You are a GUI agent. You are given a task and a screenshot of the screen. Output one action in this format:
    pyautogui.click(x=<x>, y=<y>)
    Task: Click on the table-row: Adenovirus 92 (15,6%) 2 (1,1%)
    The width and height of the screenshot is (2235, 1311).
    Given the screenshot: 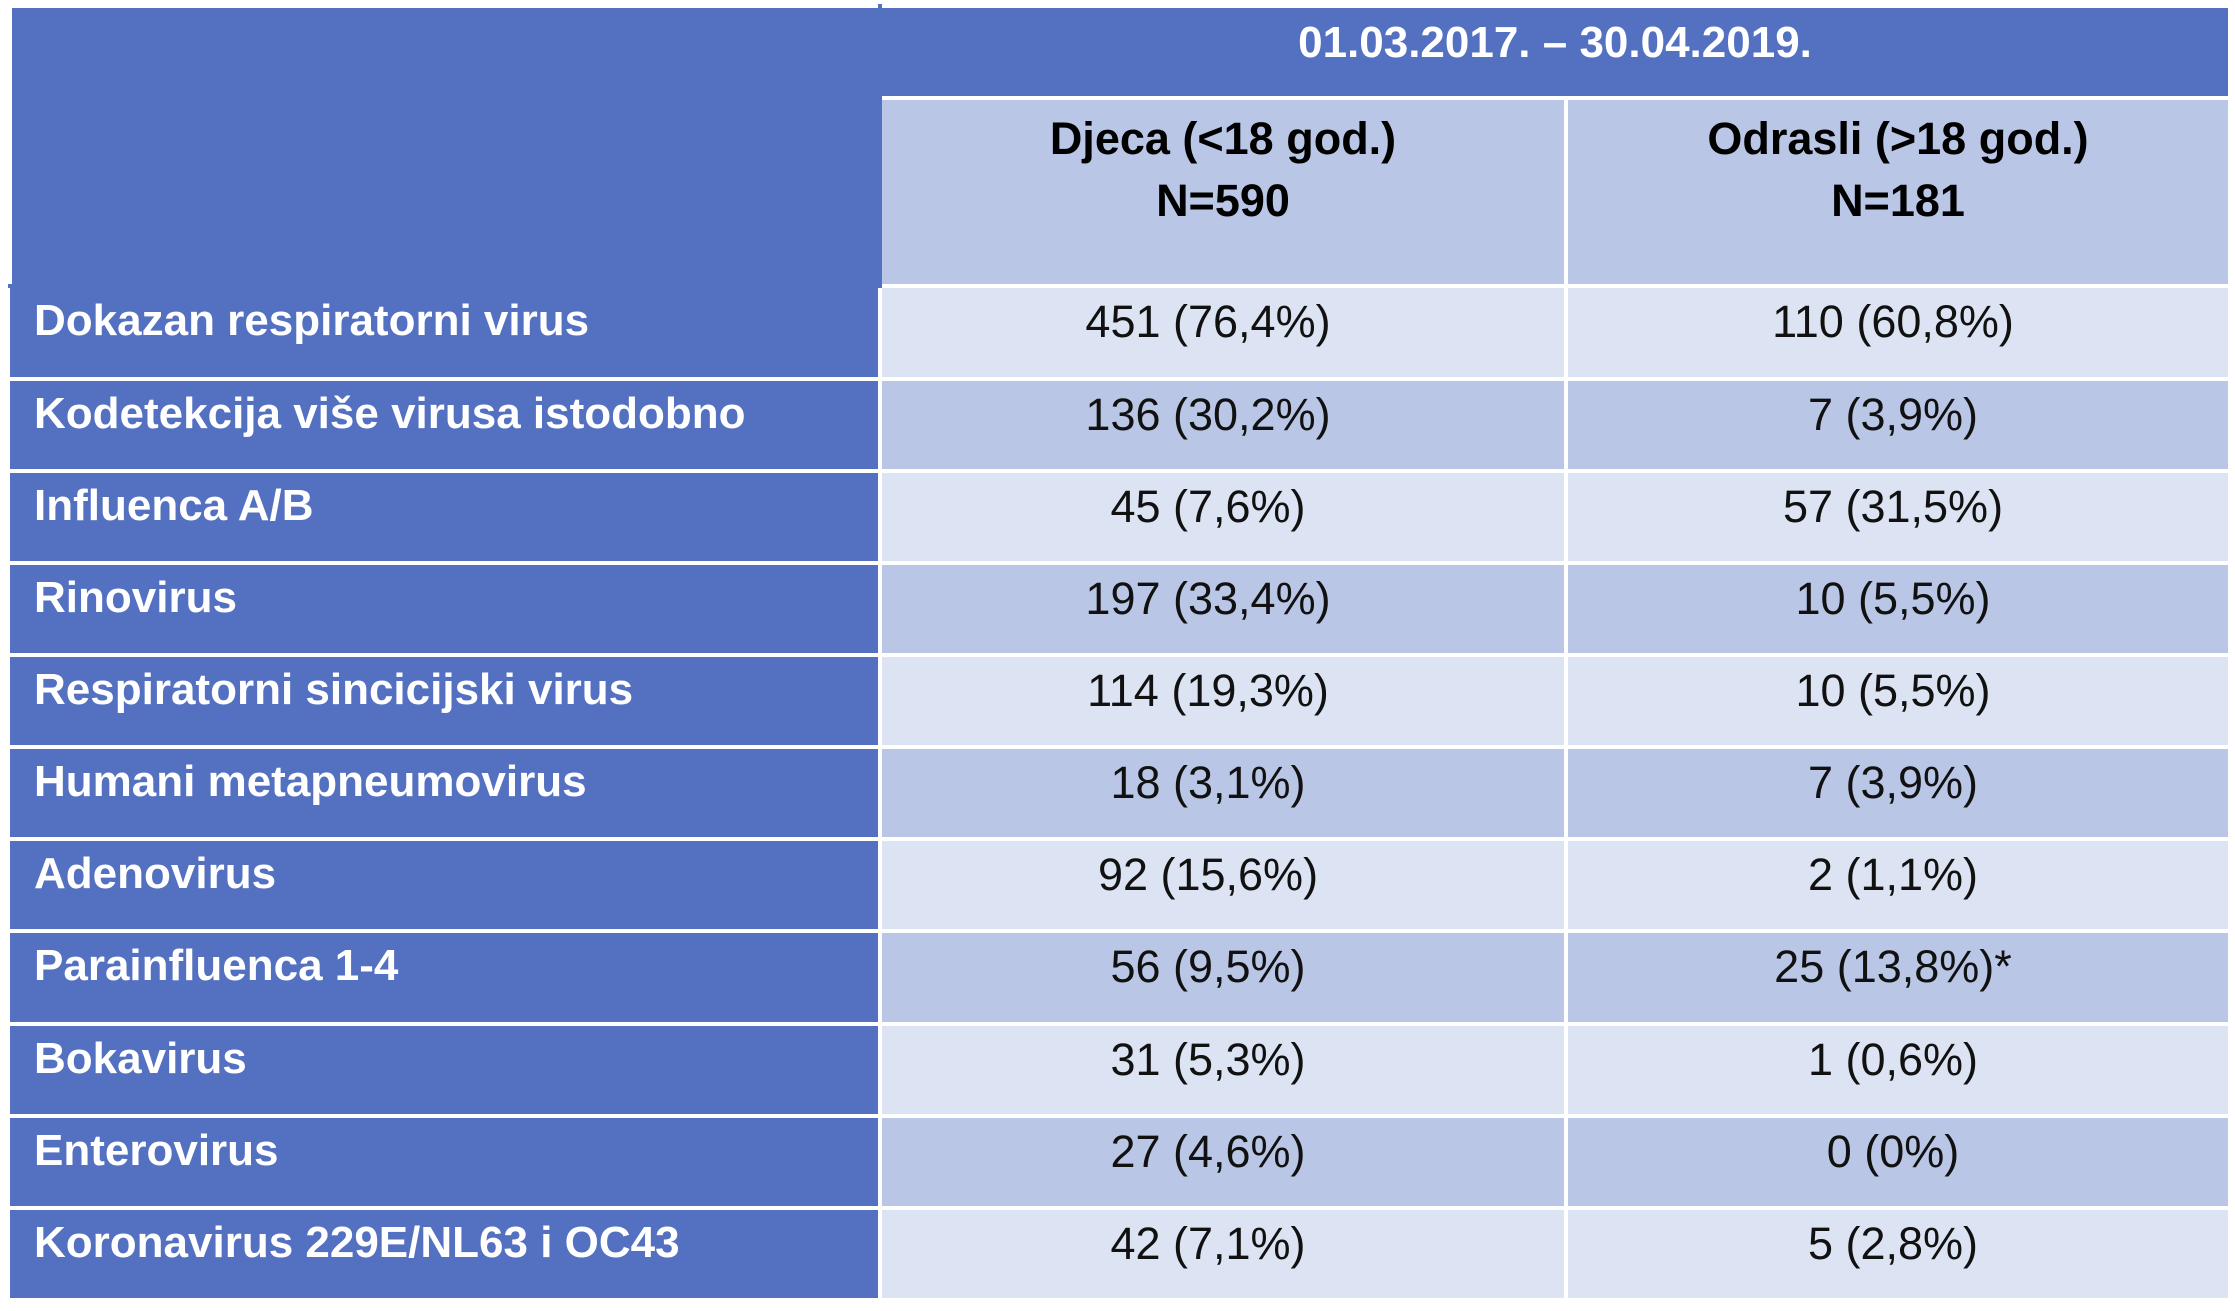 What is the action you would take?
    pyautogui.click(x=1121, y=885)
    